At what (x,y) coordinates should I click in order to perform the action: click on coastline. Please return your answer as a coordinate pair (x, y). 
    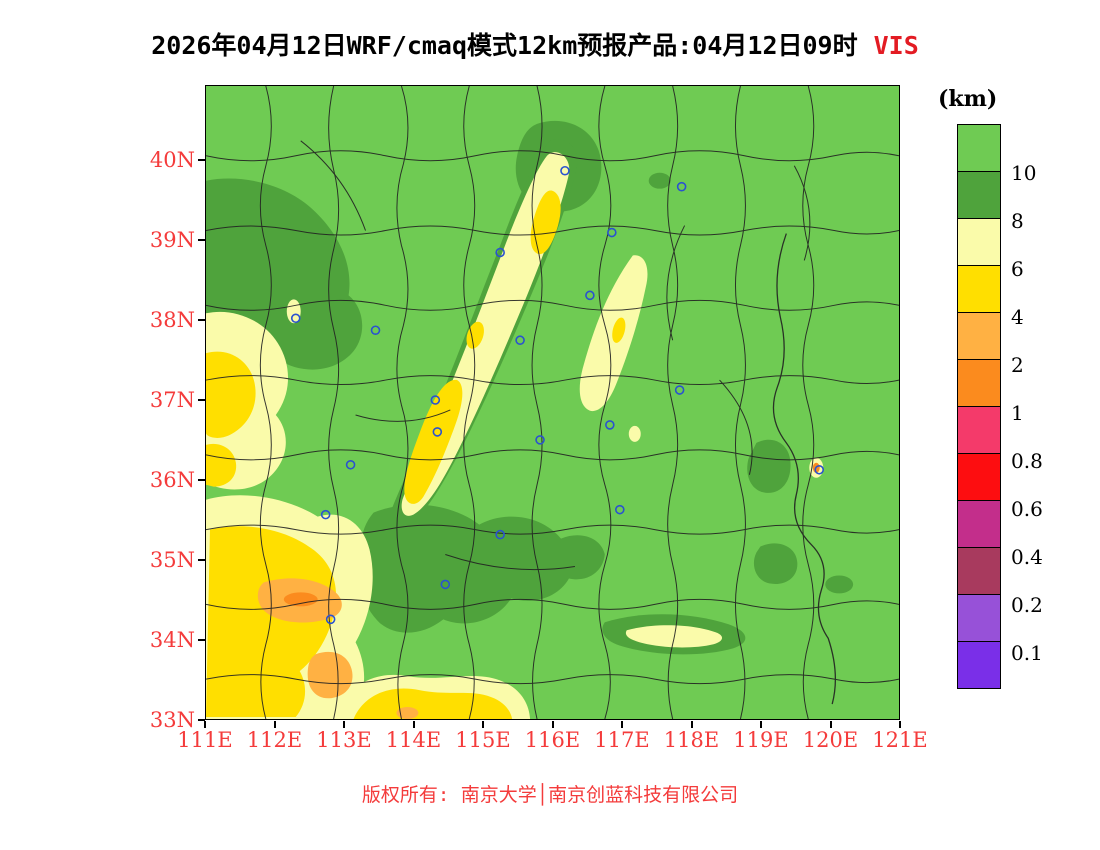
    Looking at the image, I should click on (804, 469).